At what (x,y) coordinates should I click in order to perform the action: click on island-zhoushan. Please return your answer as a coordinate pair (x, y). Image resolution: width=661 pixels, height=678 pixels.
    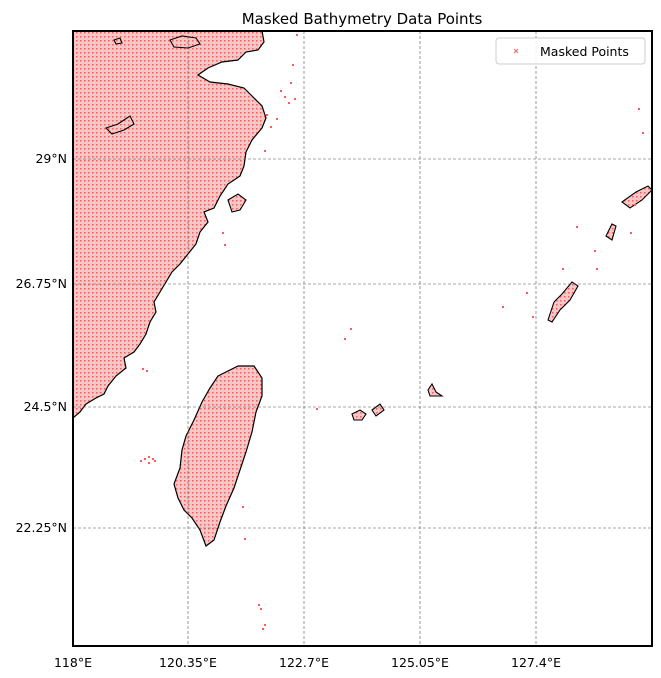
    Looking at the image, I should click on (119, 125).